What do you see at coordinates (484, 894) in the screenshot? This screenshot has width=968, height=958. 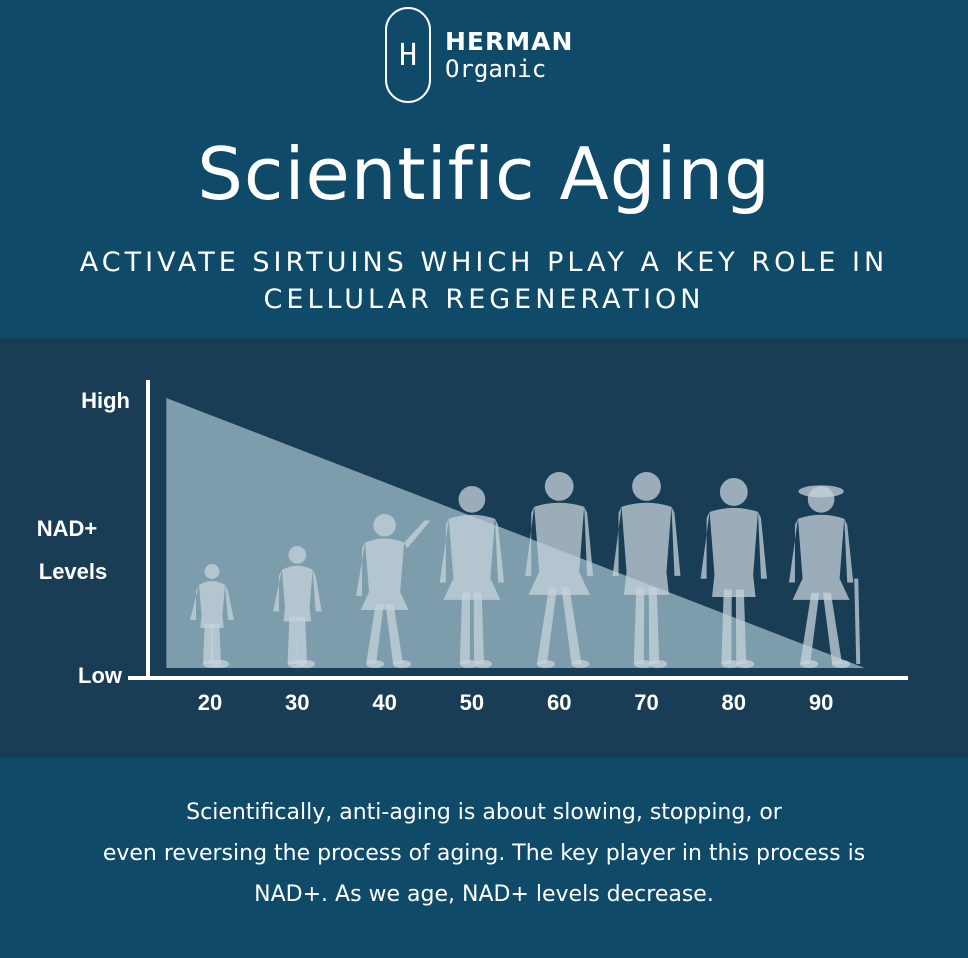 I see `footer-line-3: NAD+. As we age, NAD+ levels decrease.` at bounding box center [484, 894].